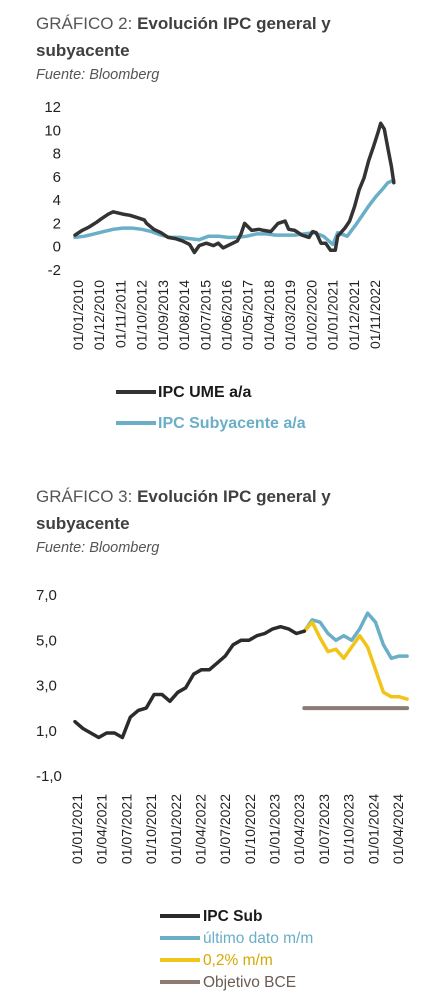 The image size is (423, 1005). I want to click on chart3-x-tick-label: 01/10/2022, so click(250, 829).